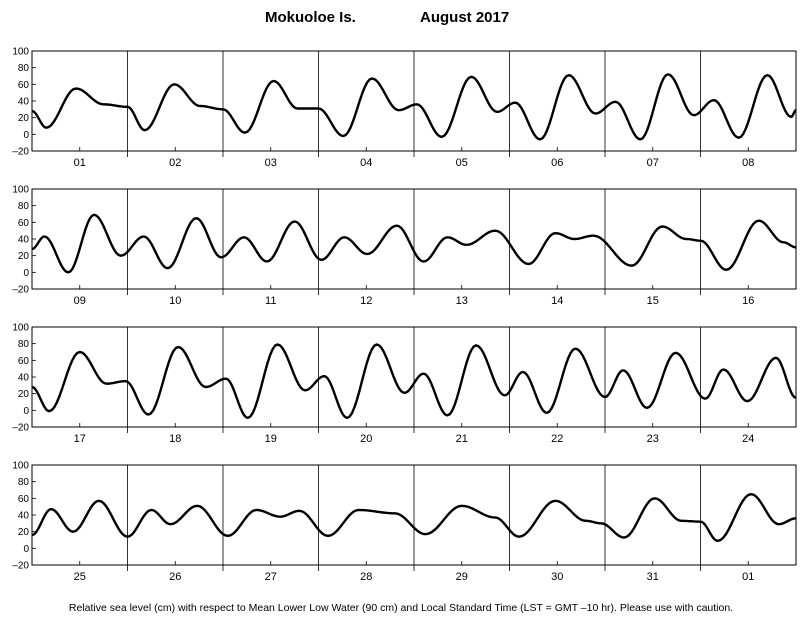 This screenshot has width=800, height=618. Describe the element at coordinates (366, 163) in the screenshot. I see `day-label: 04` at that location.